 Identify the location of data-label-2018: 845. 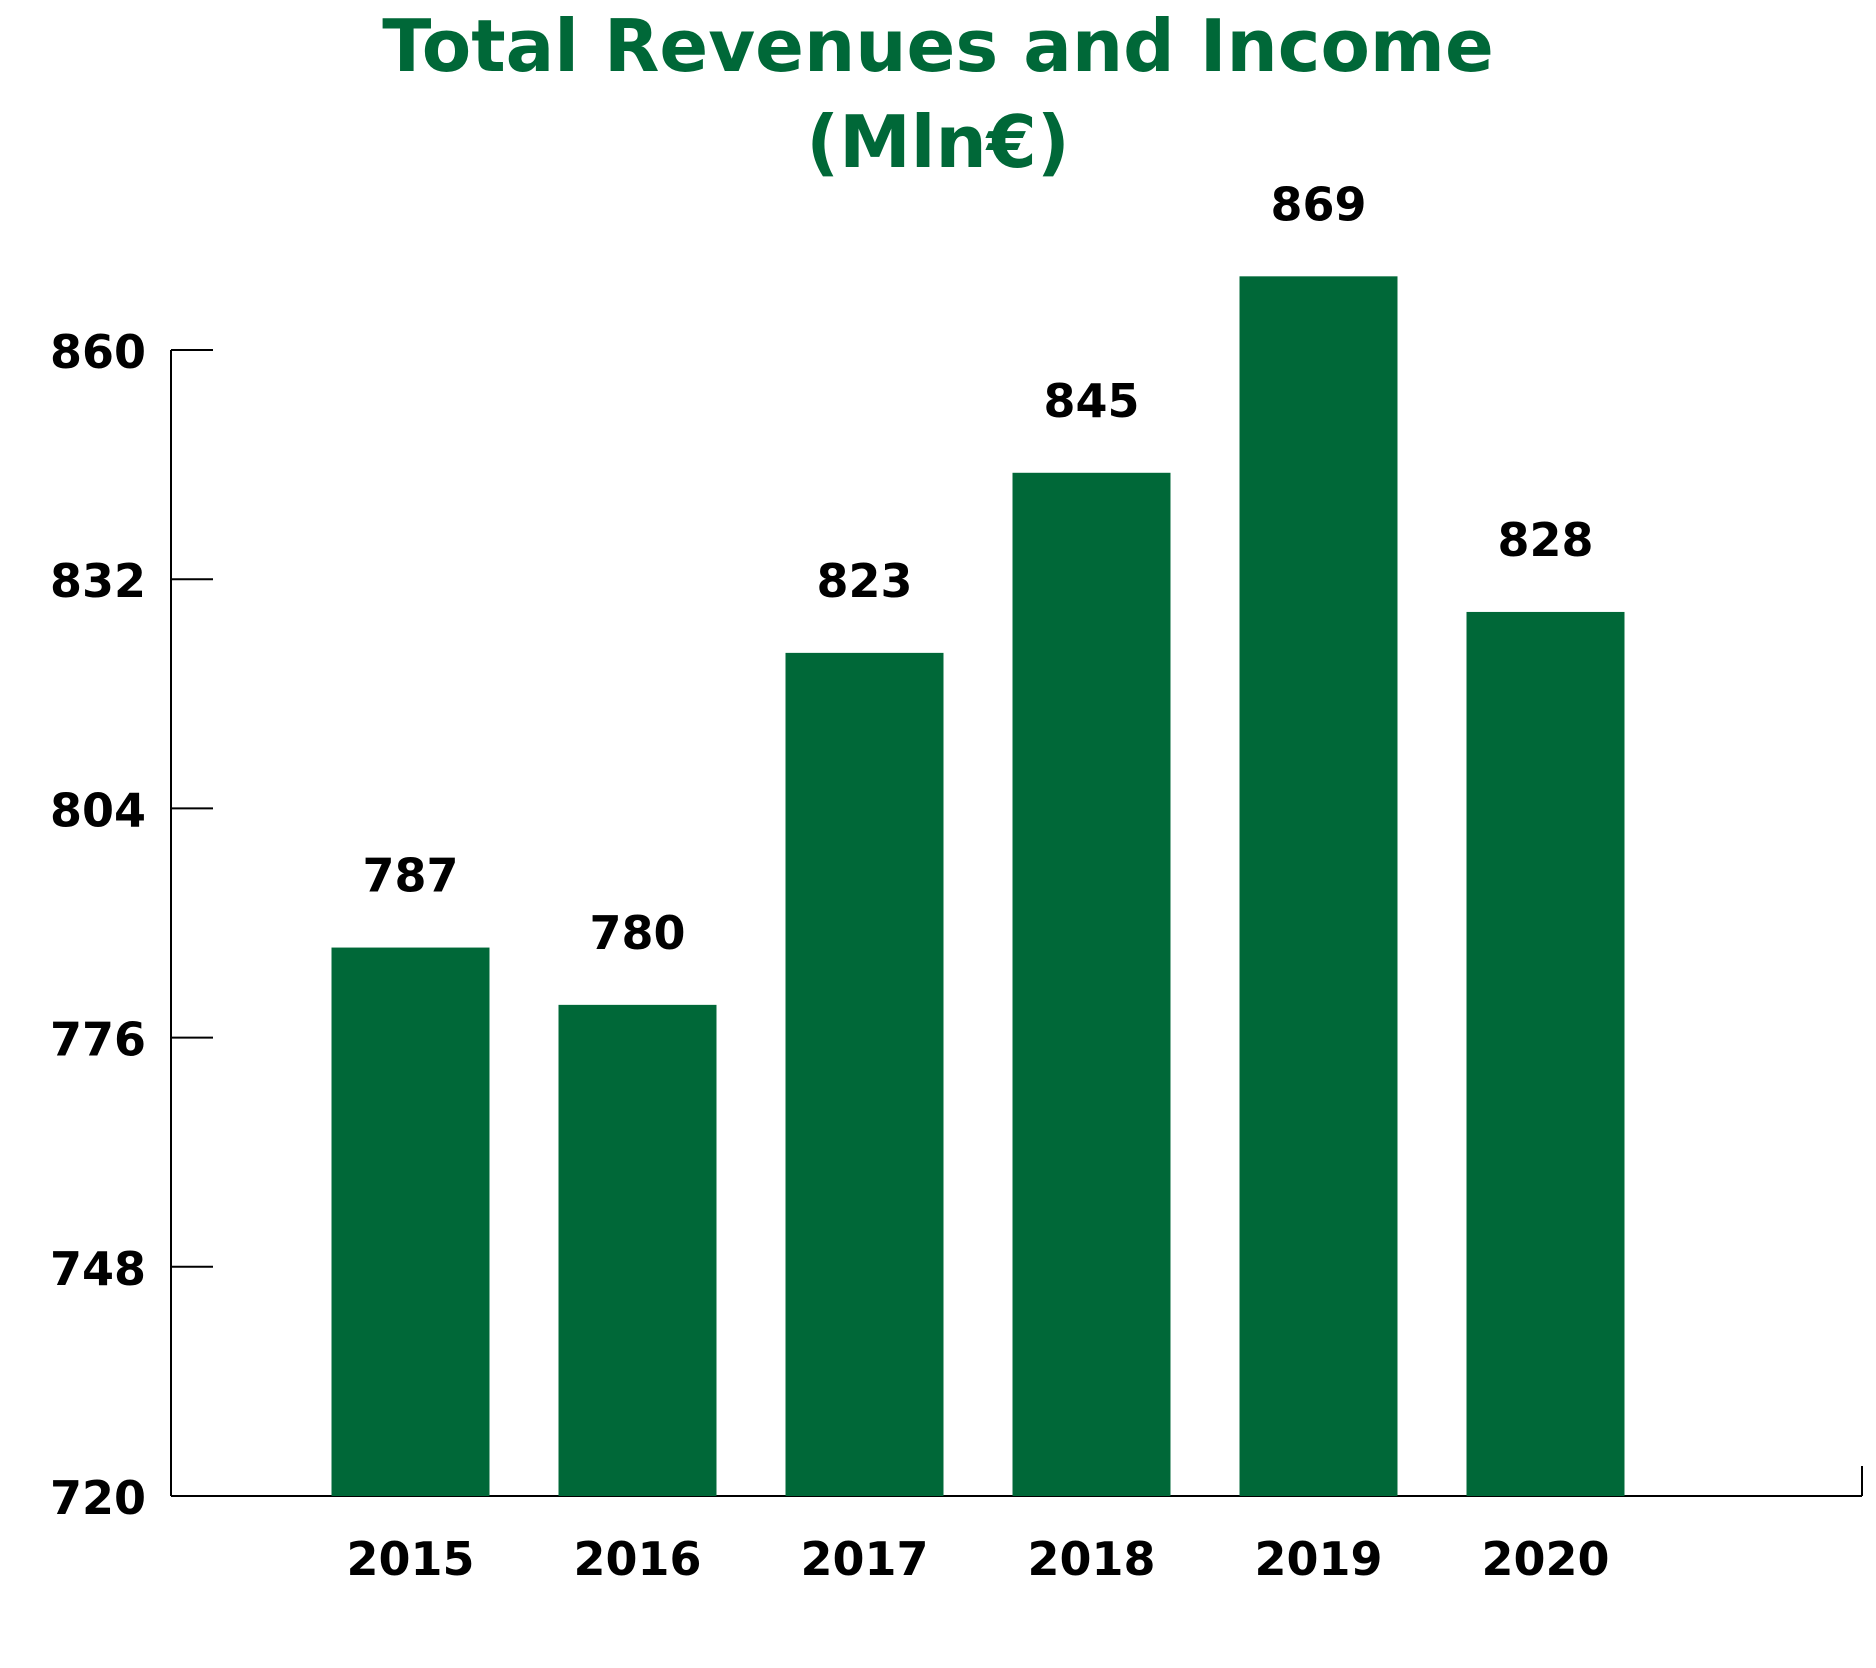
(1091, 401).